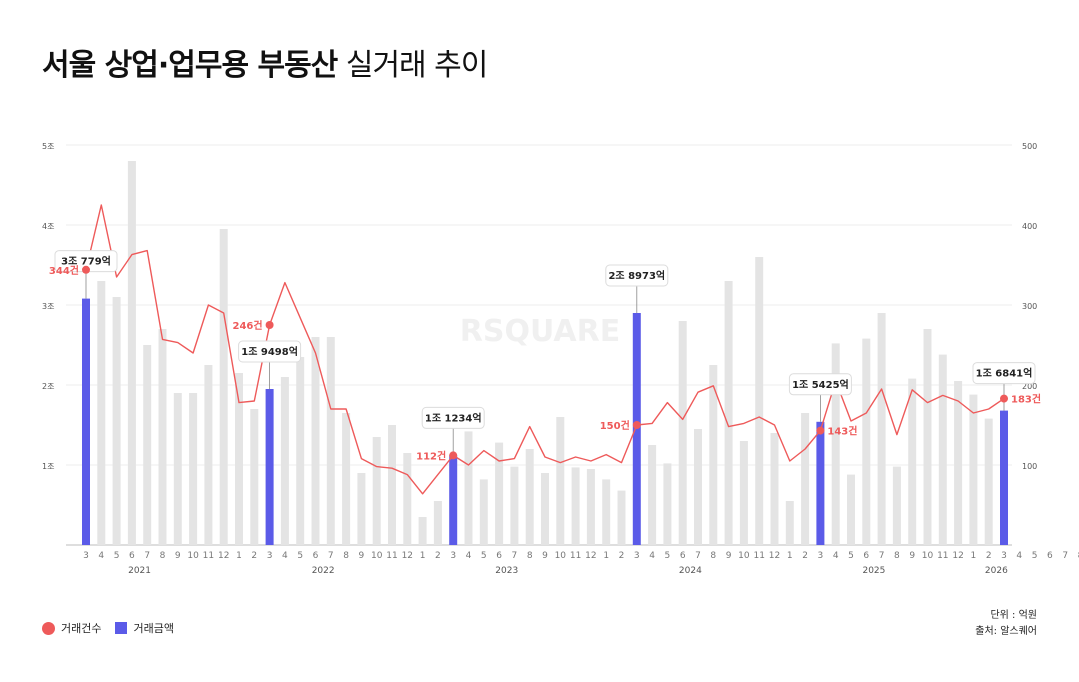 The width and height of the screenshot is (1079, 682). Describe the element at coordinates (873, 571) in the screenshot. I see `year-label: 2025` at that location.